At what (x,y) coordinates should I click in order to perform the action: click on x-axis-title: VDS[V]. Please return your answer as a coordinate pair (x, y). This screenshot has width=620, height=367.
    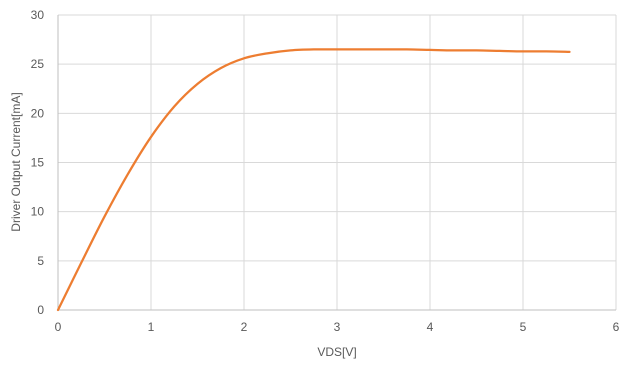
    Looking at the image, I should click on (336, 352).